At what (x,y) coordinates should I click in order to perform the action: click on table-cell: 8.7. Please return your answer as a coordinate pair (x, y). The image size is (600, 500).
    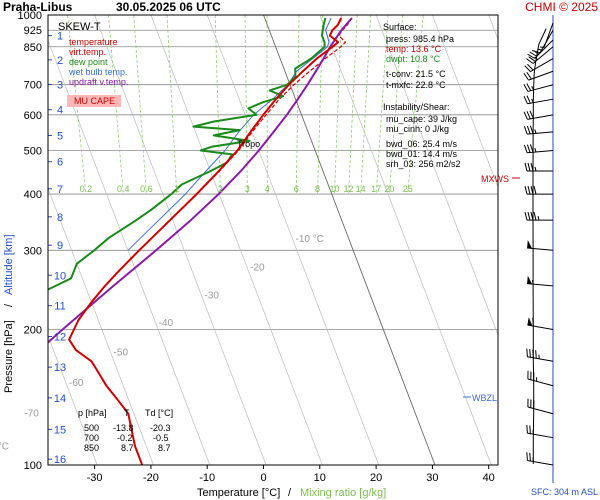
    Looking at the image, I should click on (164, 448).